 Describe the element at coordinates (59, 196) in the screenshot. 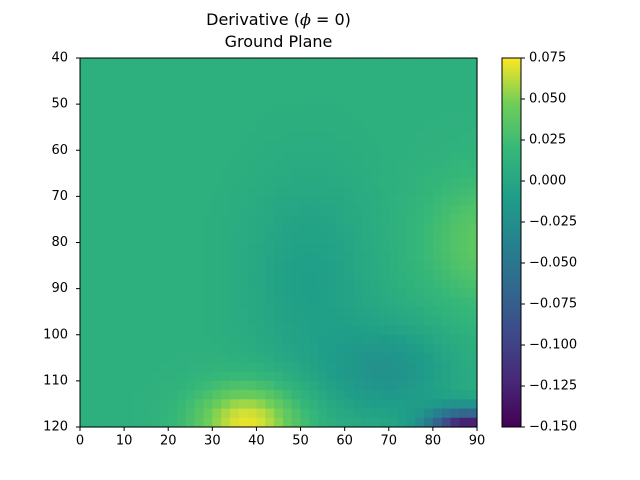

I see `y-tick-label: 70` at that location.